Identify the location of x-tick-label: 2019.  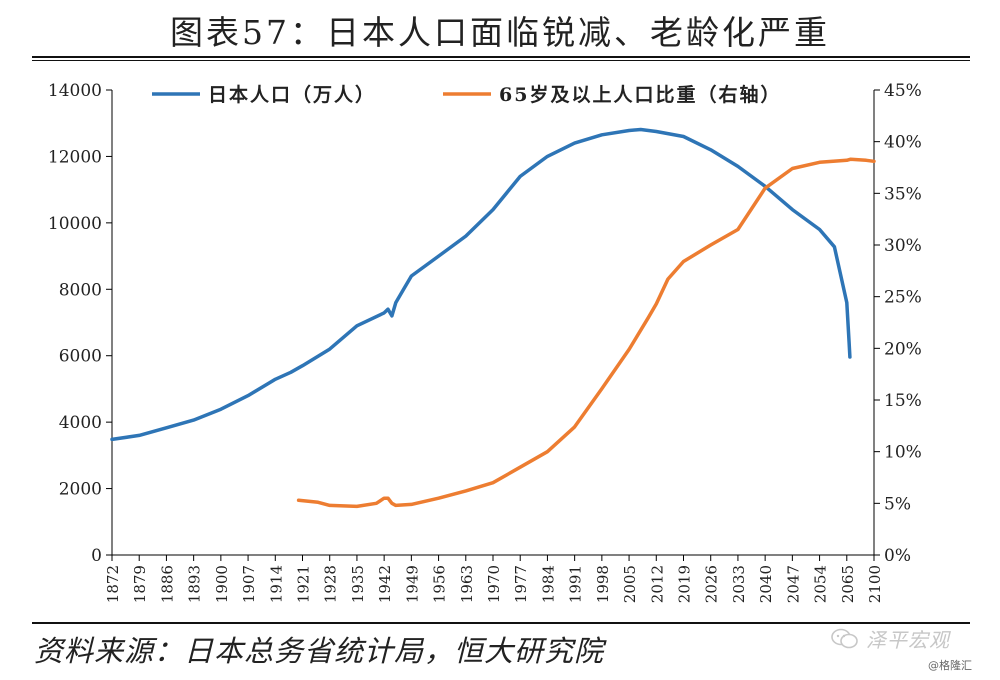
(685, 584).